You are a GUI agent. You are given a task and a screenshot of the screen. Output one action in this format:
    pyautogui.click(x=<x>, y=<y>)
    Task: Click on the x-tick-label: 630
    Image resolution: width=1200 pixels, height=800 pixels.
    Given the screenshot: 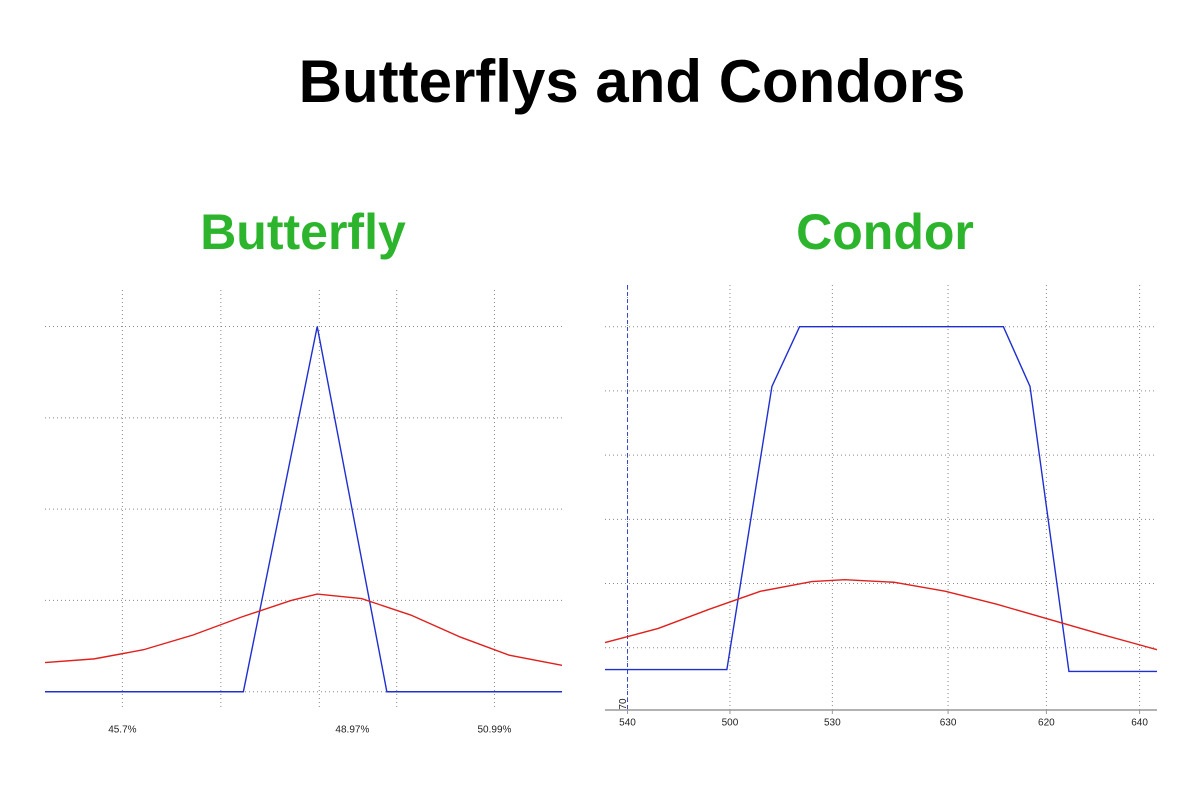 What is the action you would take?
    pyautogui.click(x=948, y=723)
    